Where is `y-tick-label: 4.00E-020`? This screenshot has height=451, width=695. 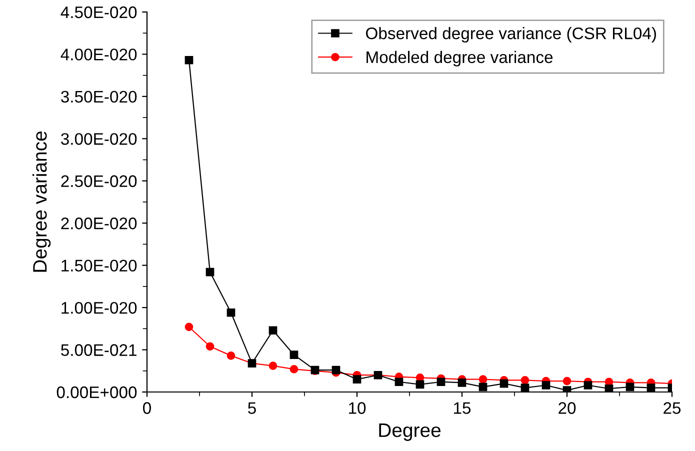 y-tick-label: 4.00E-020 is located at coordinates (98, 54).